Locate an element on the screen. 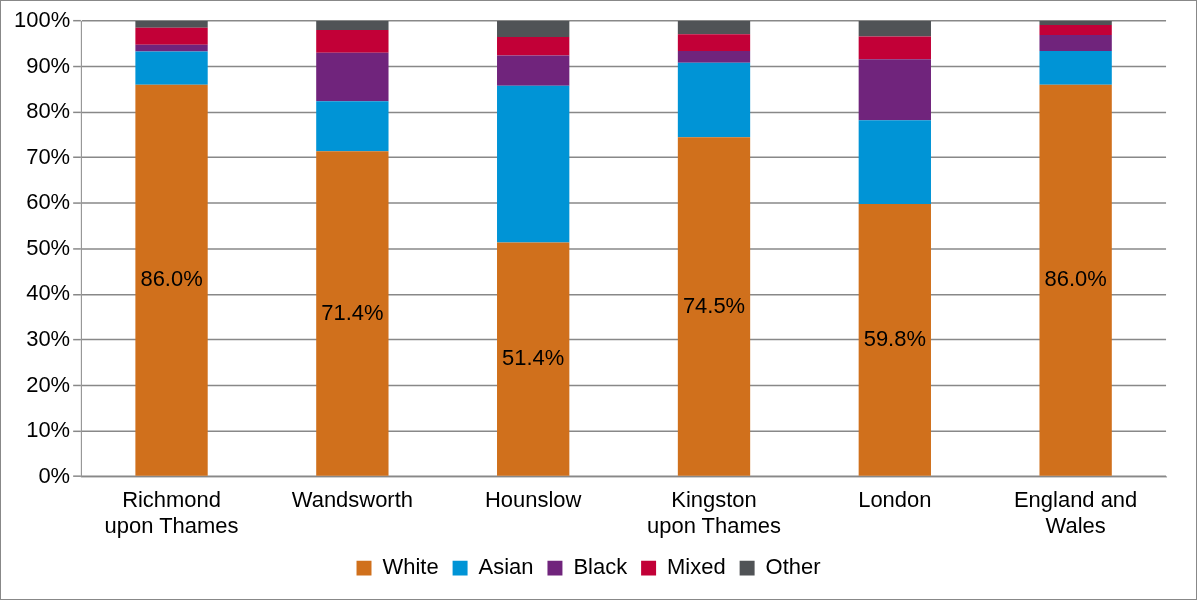 Image resolution: width=1199 pixels, height=602 pixels. y-tick-label: 80% is located at coordinates (48, 111).